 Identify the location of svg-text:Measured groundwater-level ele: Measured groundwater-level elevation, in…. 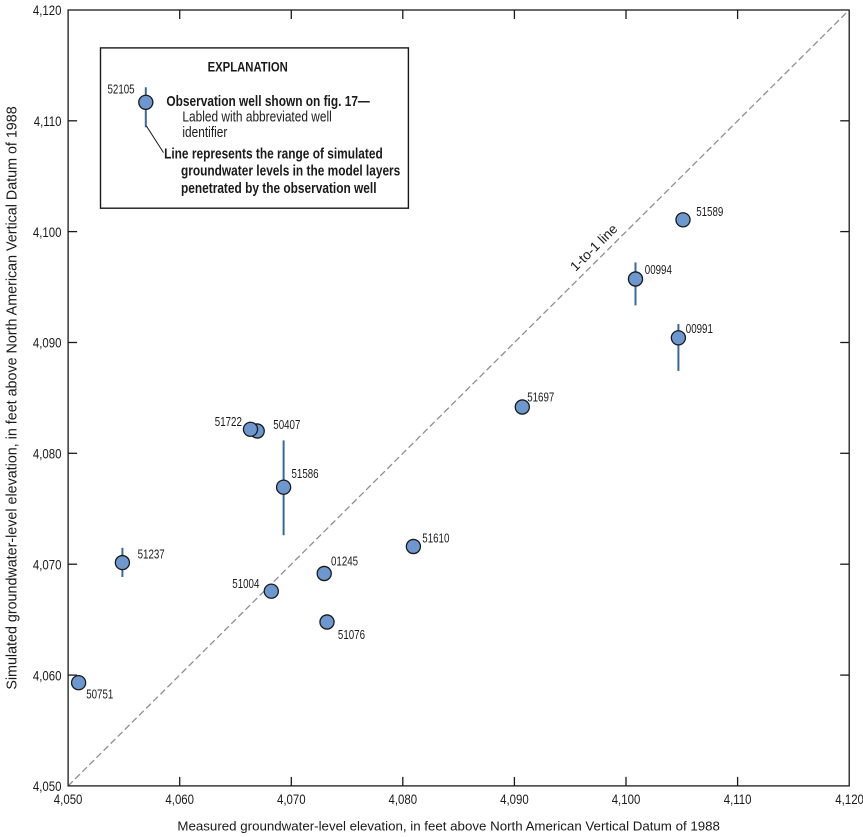
(448, 825).